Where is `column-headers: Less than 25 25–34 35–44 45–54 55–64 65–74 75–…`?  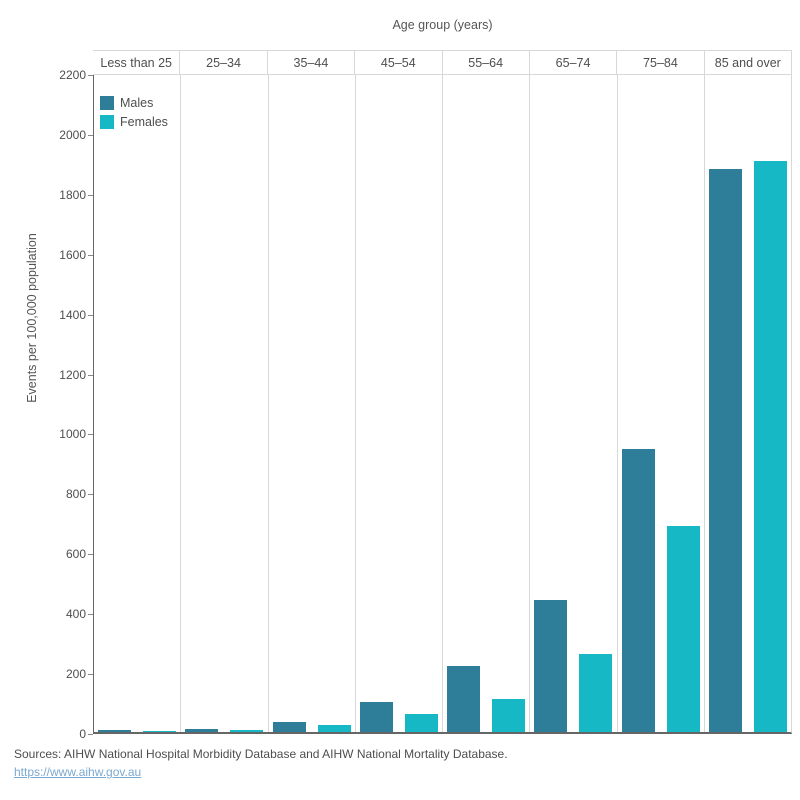
column-headers: Less than 25 25–34 35–44 45–54 55–64 65–74 75–… is located at coordinates (442, 62).